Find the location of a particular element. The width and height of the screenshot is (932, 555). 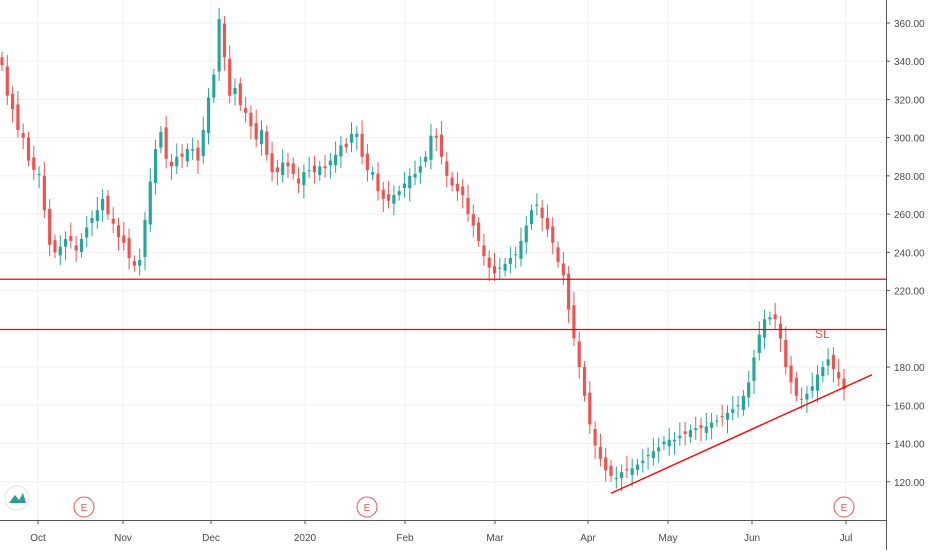

x-tick-label: Apr is located at coordinates (588, 538).